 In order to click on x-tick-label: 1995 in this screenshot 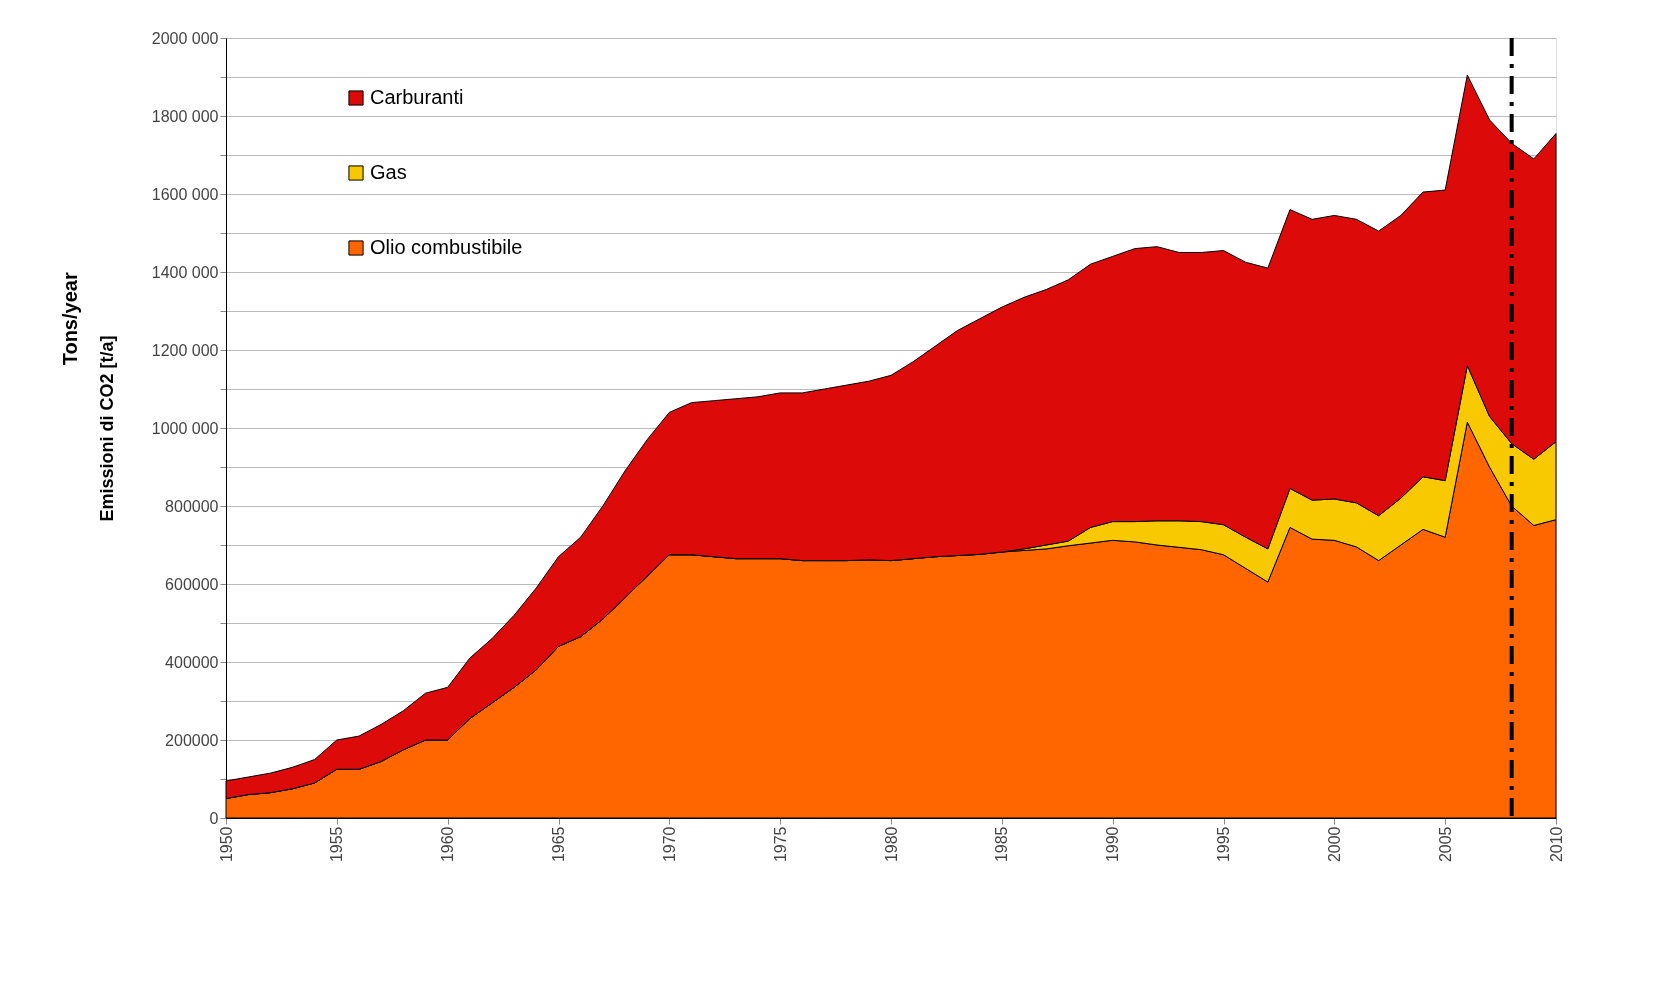, I will do `click(1223, 844)`.